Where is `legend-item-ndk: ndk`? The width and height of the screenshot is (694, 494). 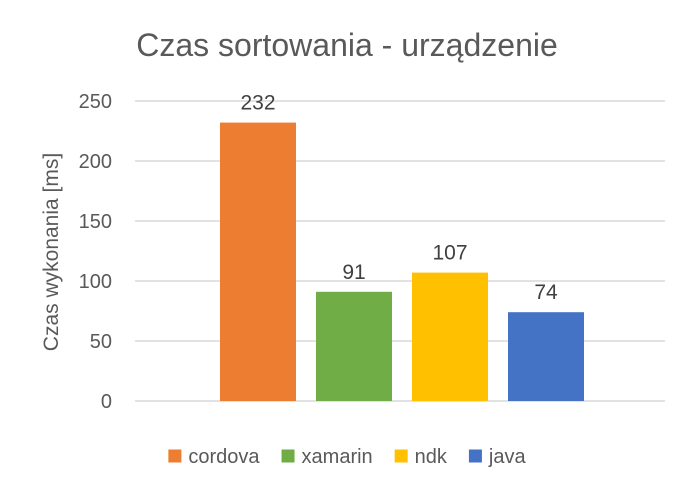 legend-item-ndk: ndk is located at coordinates (421, 457).